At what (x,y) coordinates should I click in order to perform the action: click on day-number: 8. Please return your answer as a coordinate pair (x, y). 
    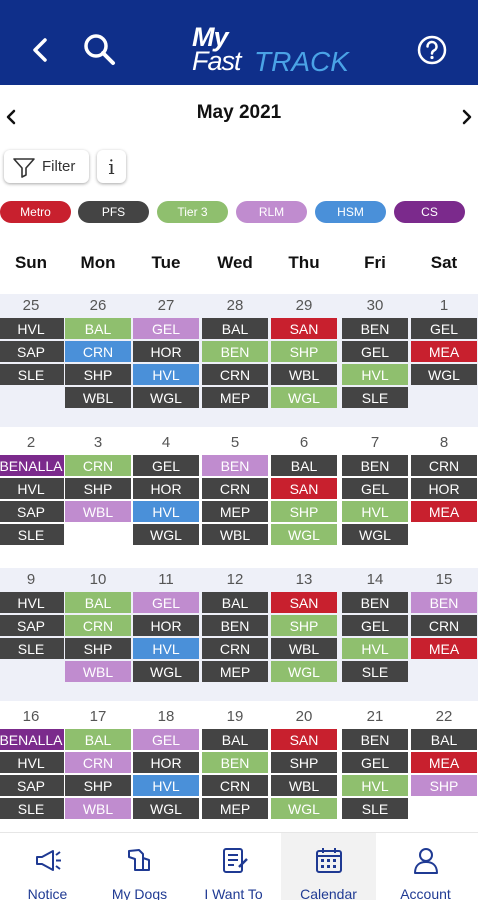
    Looking at the image, I should click on (444, 442).